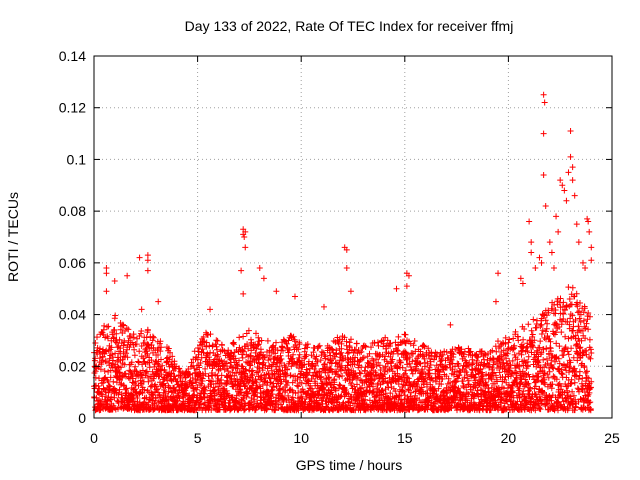 The height and width of the screenshot is (480, 640). What do you see at coordinates (405, 438) in the screenshot?
I see `x-tick-label: 15` at bounding box center [405, 438].